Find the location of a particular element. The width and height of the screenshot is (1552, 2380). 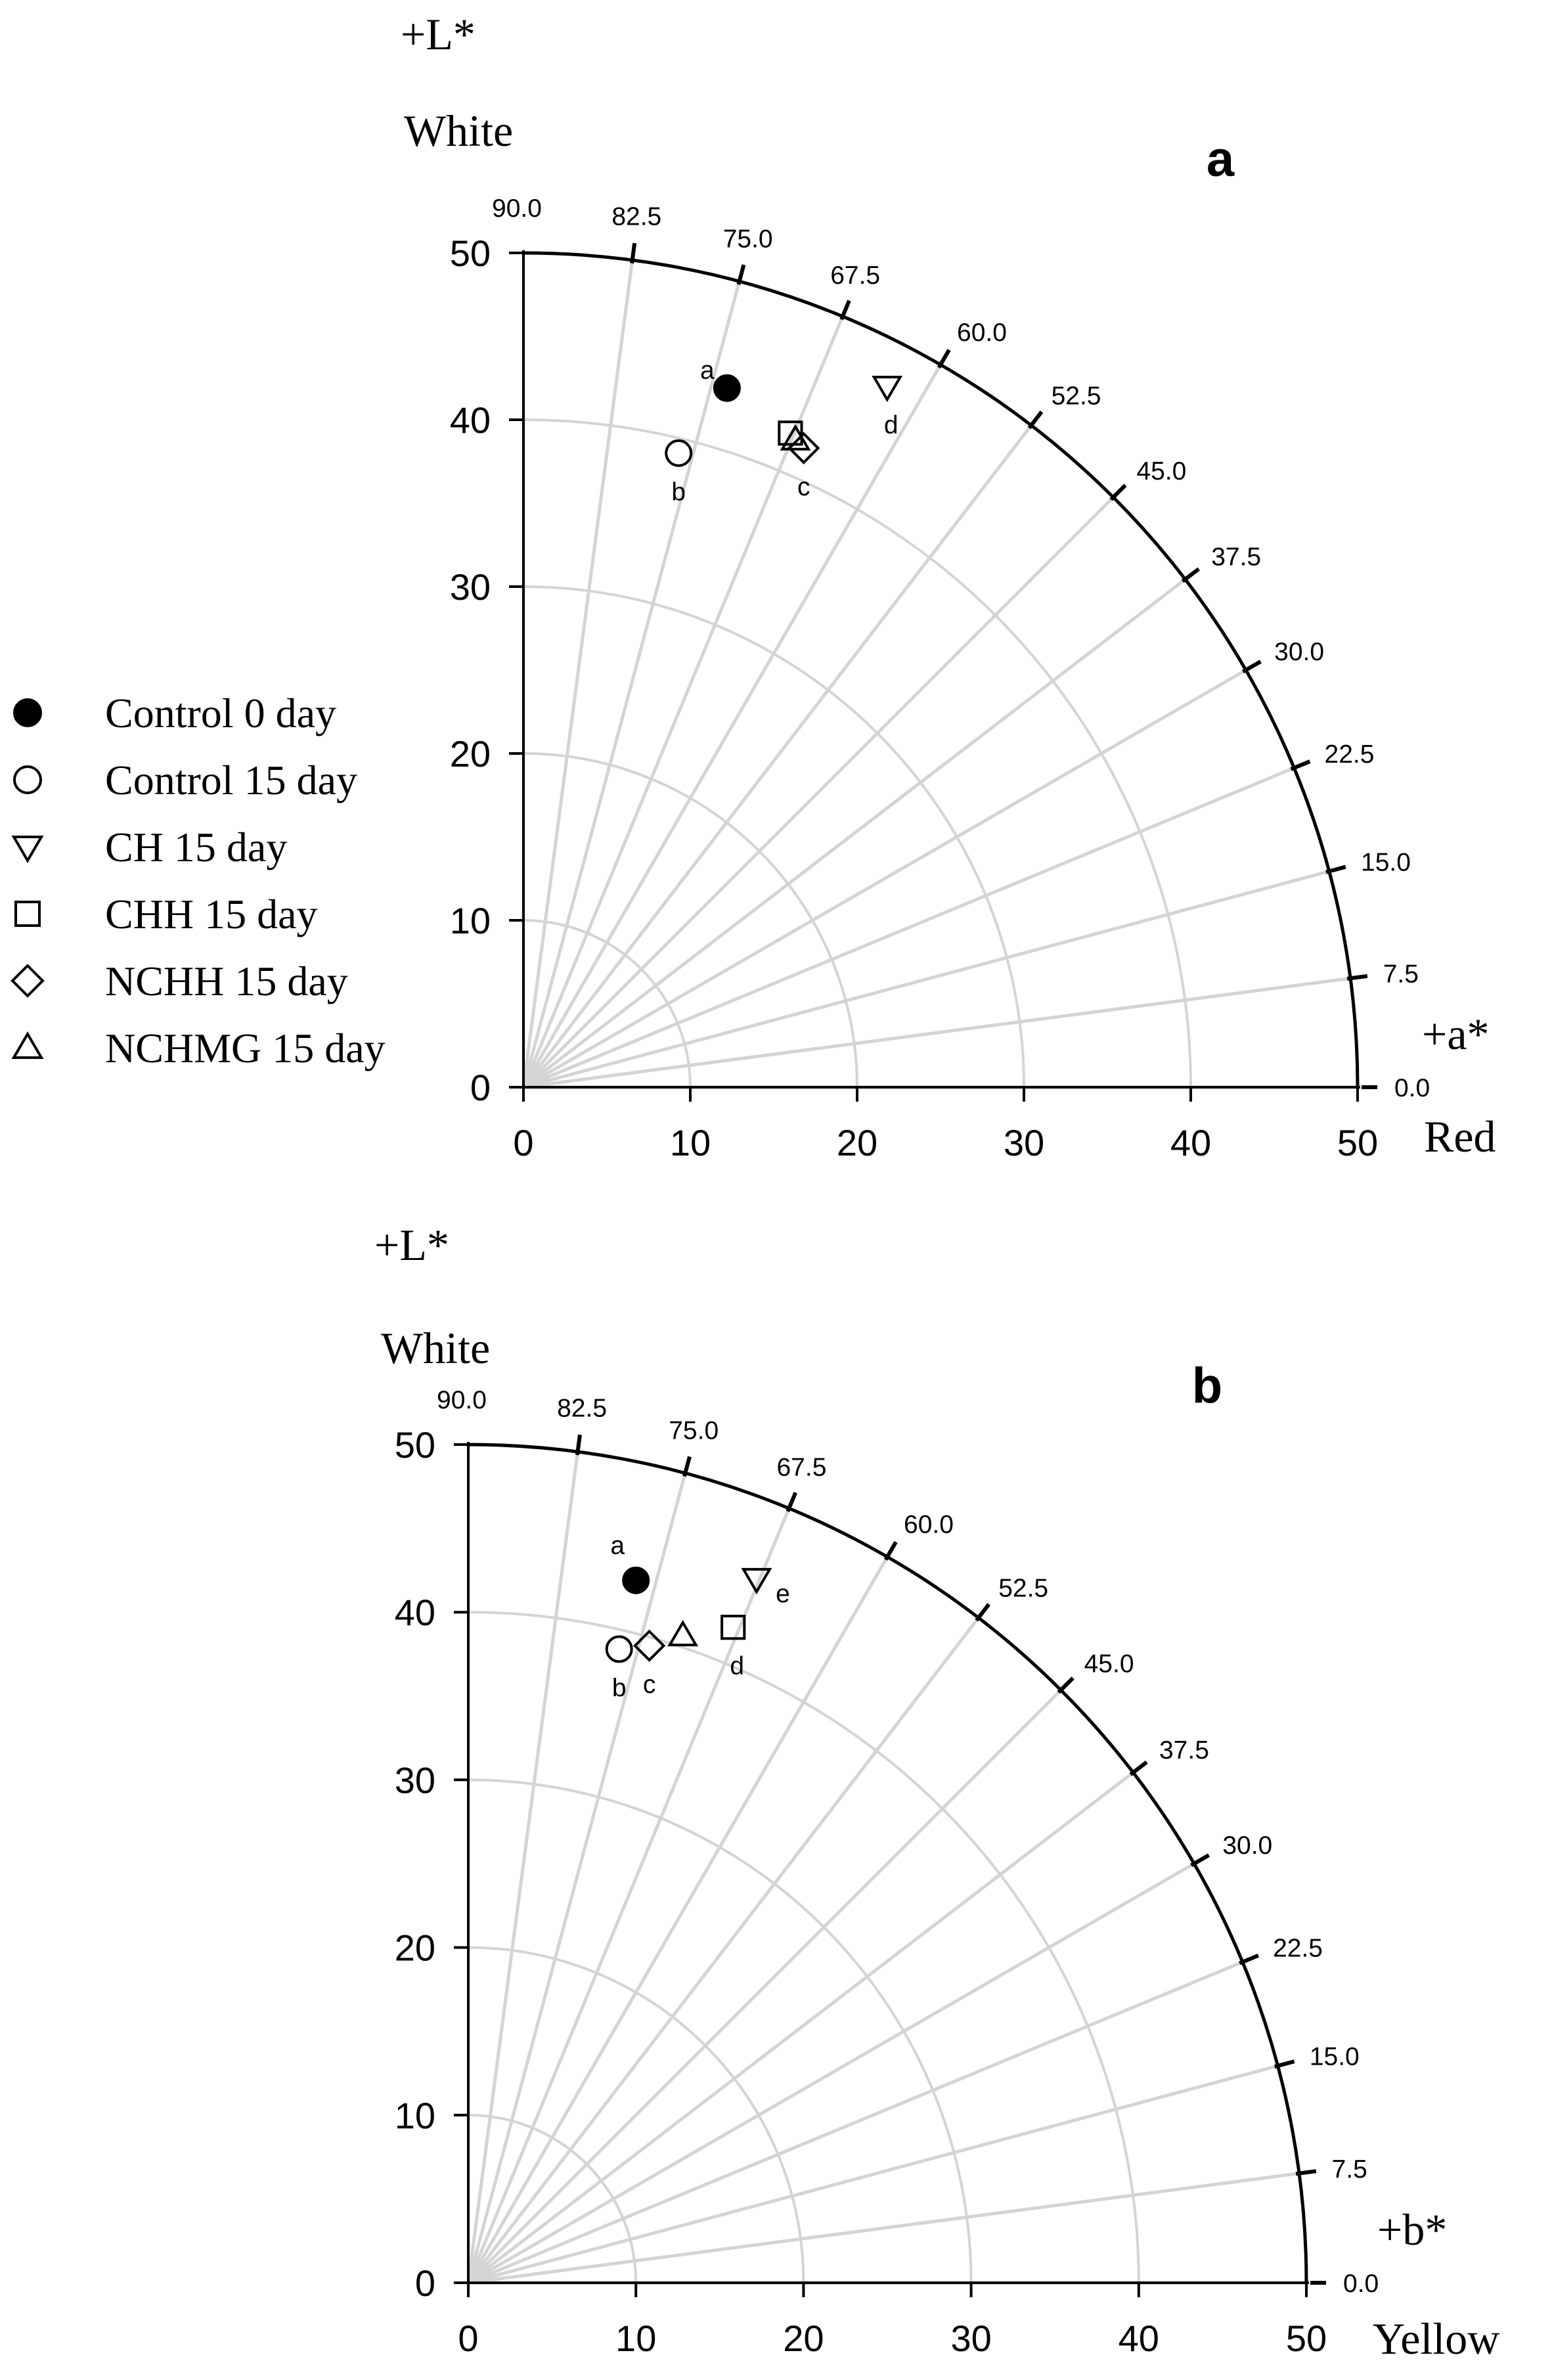

legend-item-ch15: CH 15 day is located at coordinates (149, 847).